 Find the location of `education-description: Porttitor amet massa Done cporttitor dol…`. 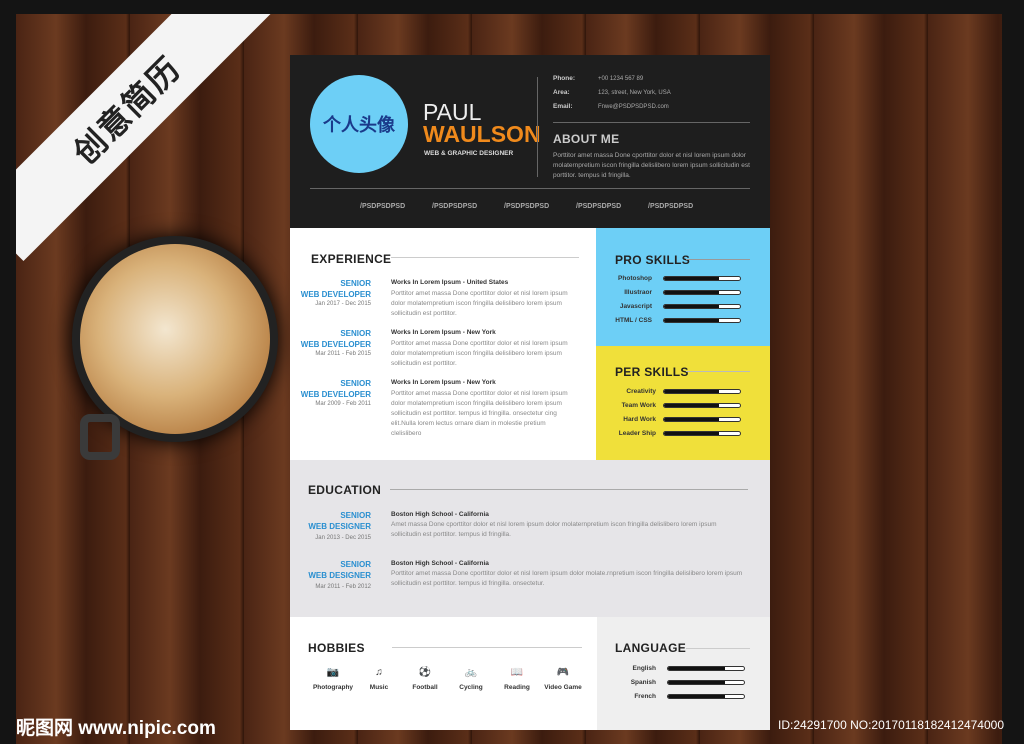

education-description: Porttitor amet massa Done cporttitor dol… is located at coordinates (567, 578).